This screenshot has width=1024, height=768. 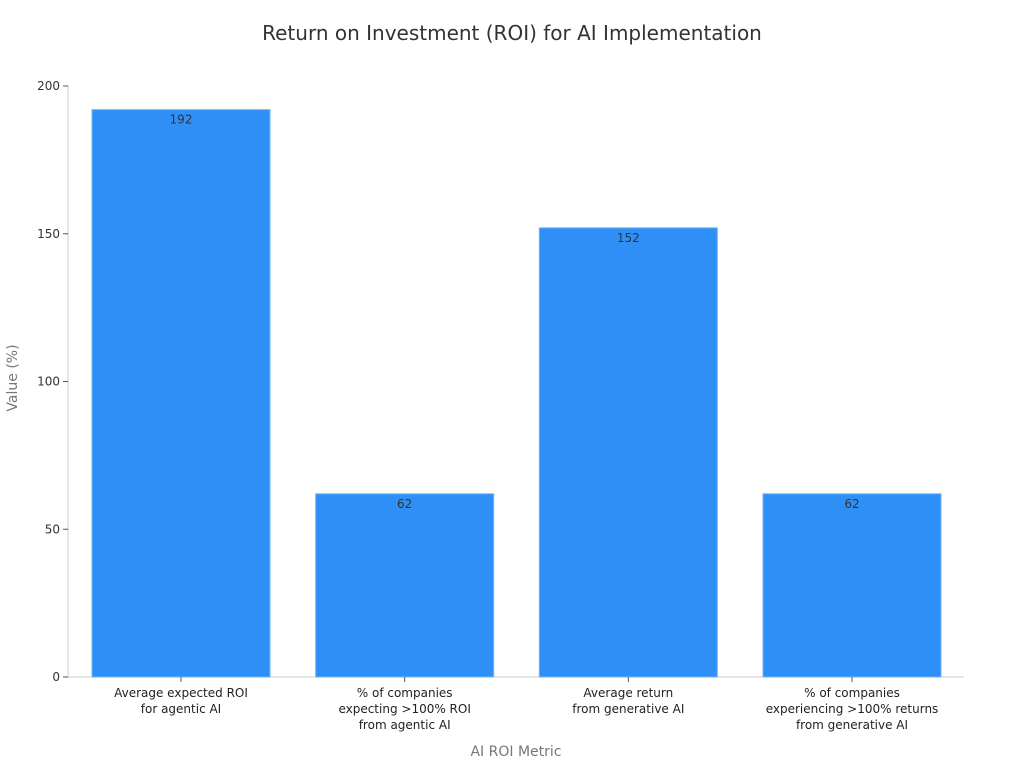 What do you see at coordinates (181, 693) in the screenshot?
I see `x-tick-label: Average expected ROI` at bounding box center [181, 693].